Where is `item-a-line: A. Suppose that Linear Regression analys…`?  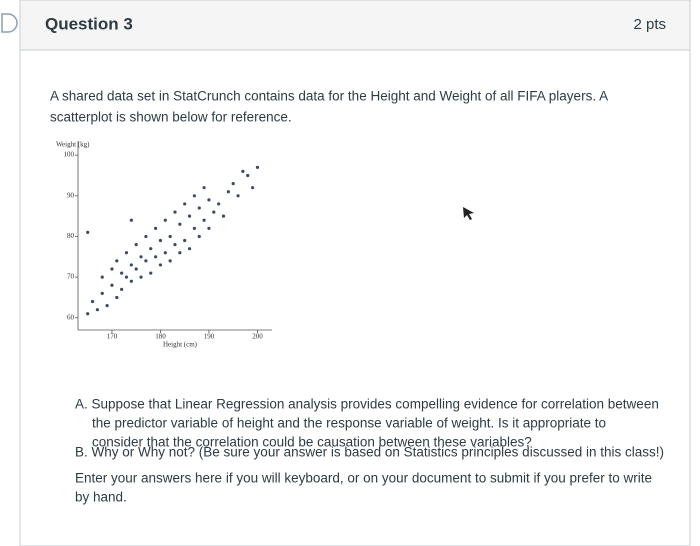
item-a-line: A. Suppose that Linear Regression analys… is located at coordinates (367, 404).